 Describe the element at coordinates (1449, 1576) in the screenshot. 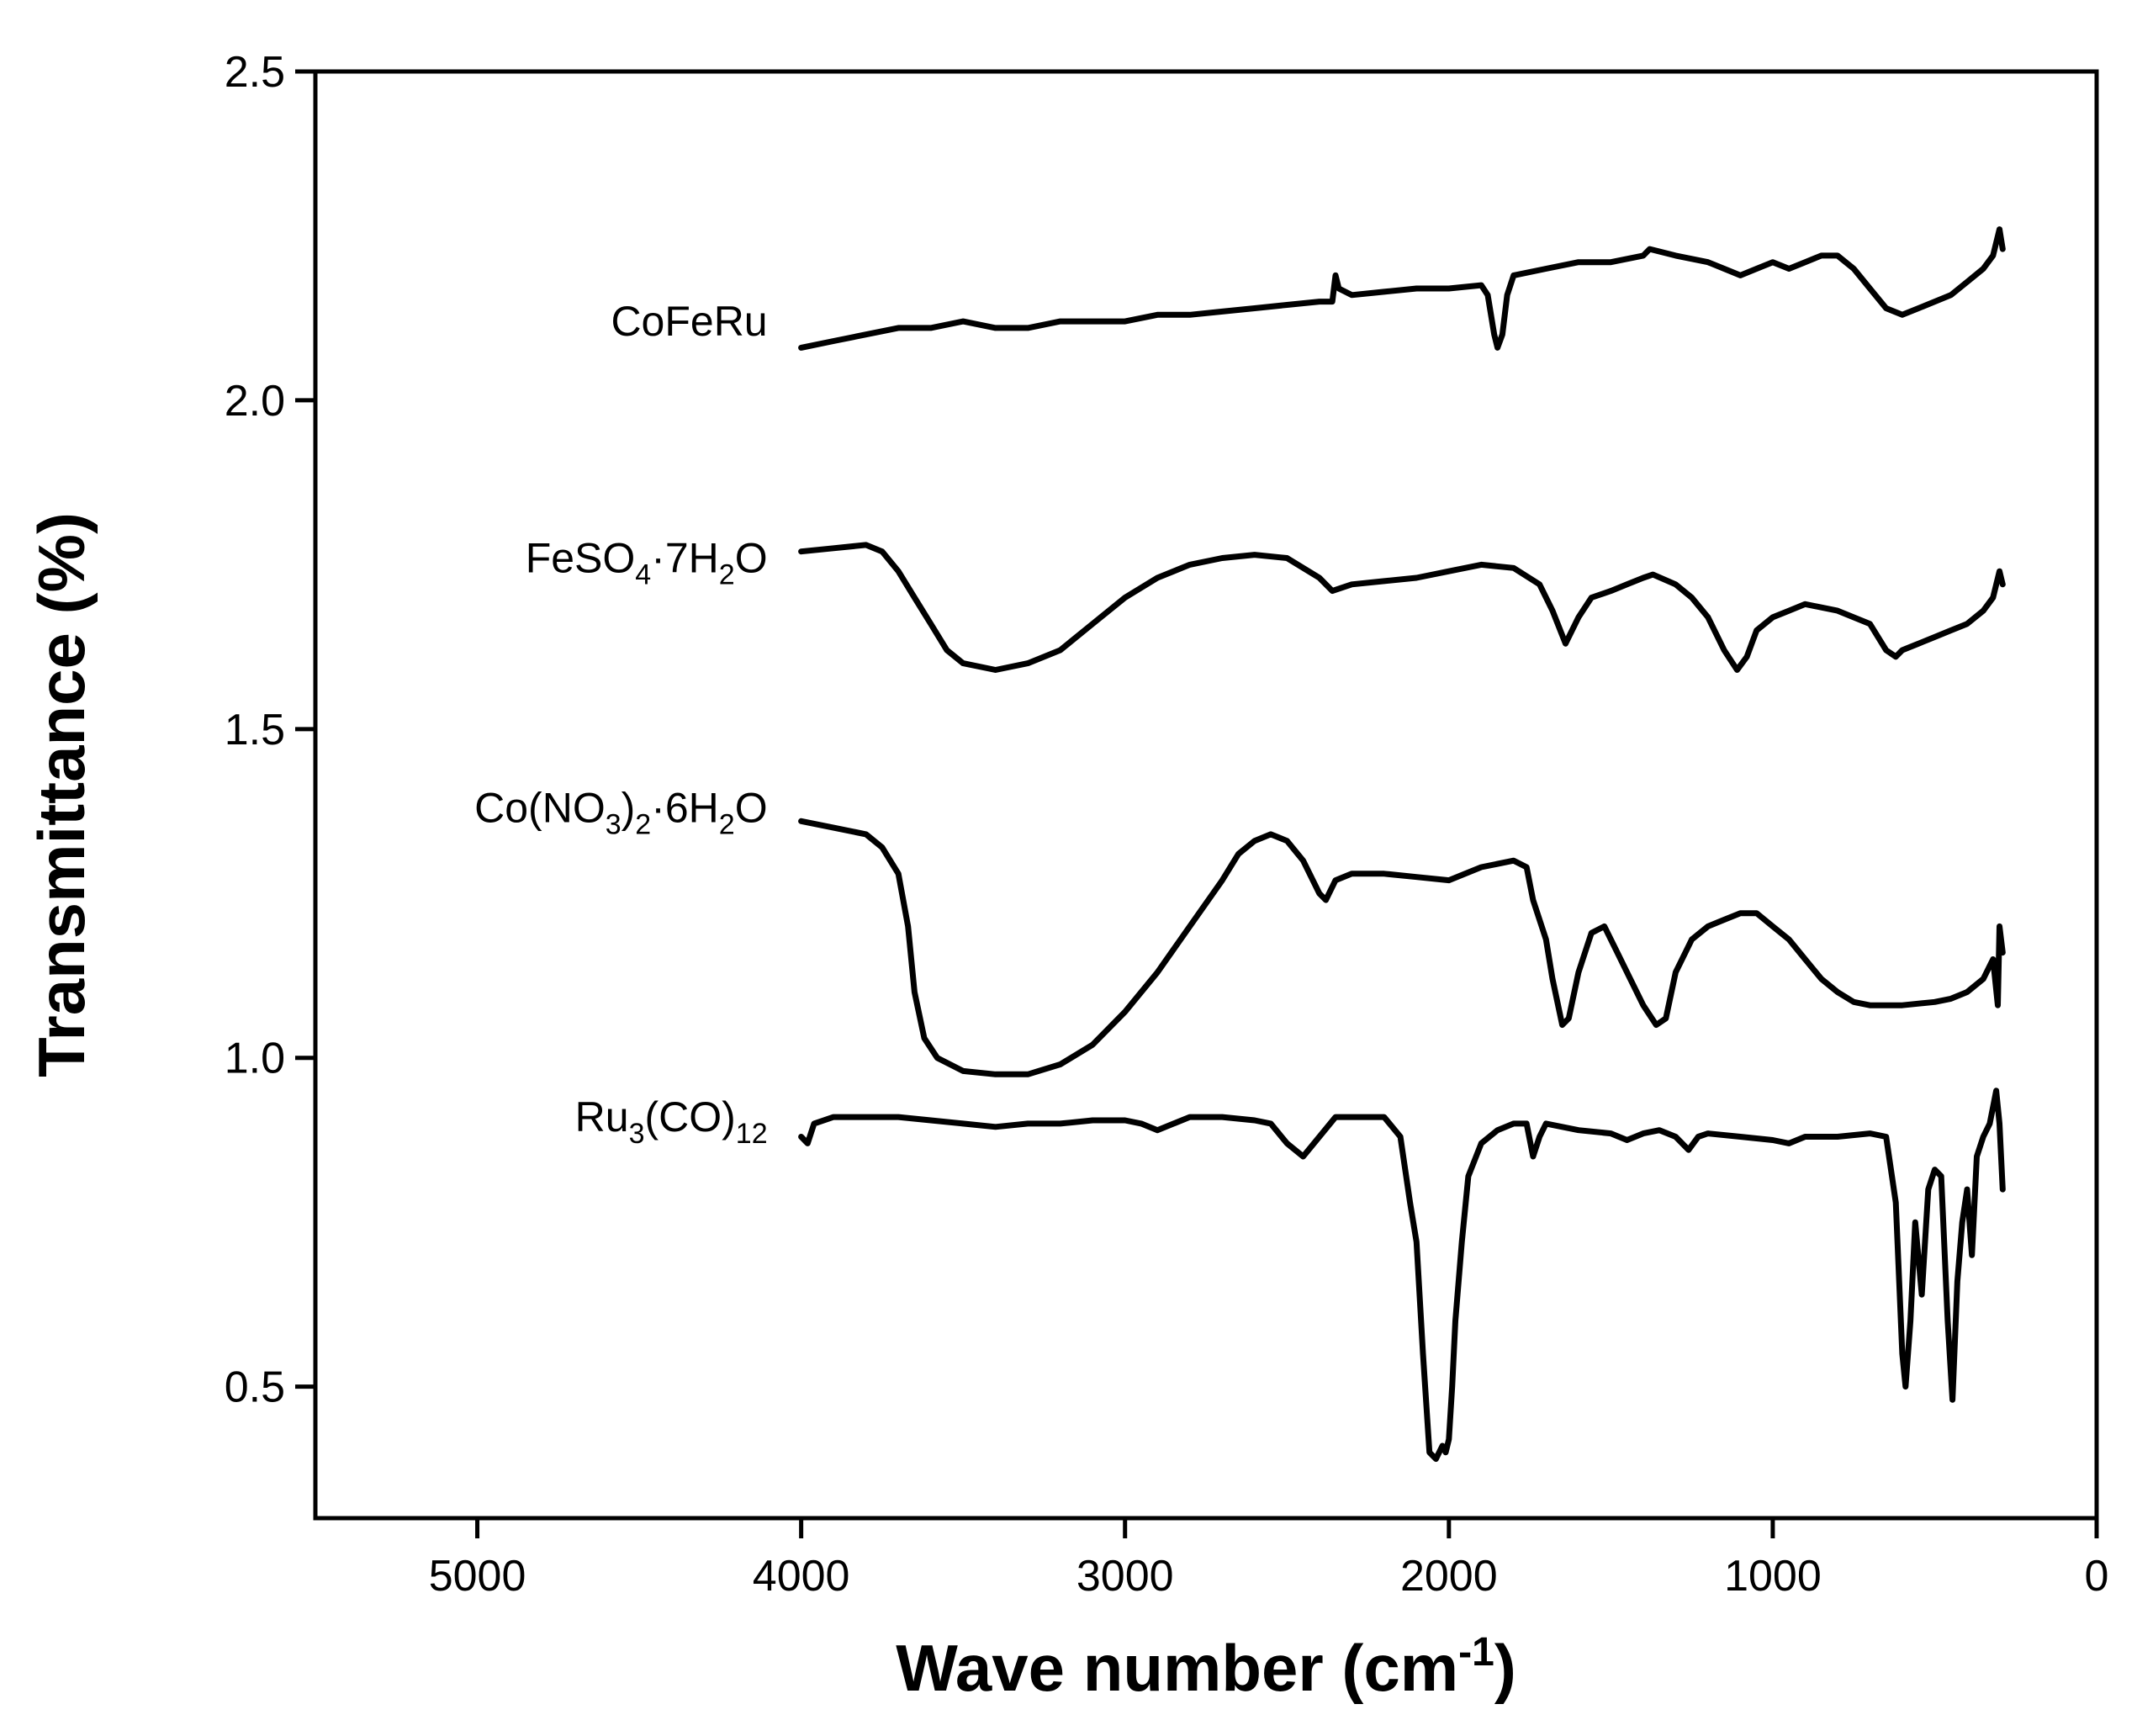

I see `x-tick-label: 2000` at that location.